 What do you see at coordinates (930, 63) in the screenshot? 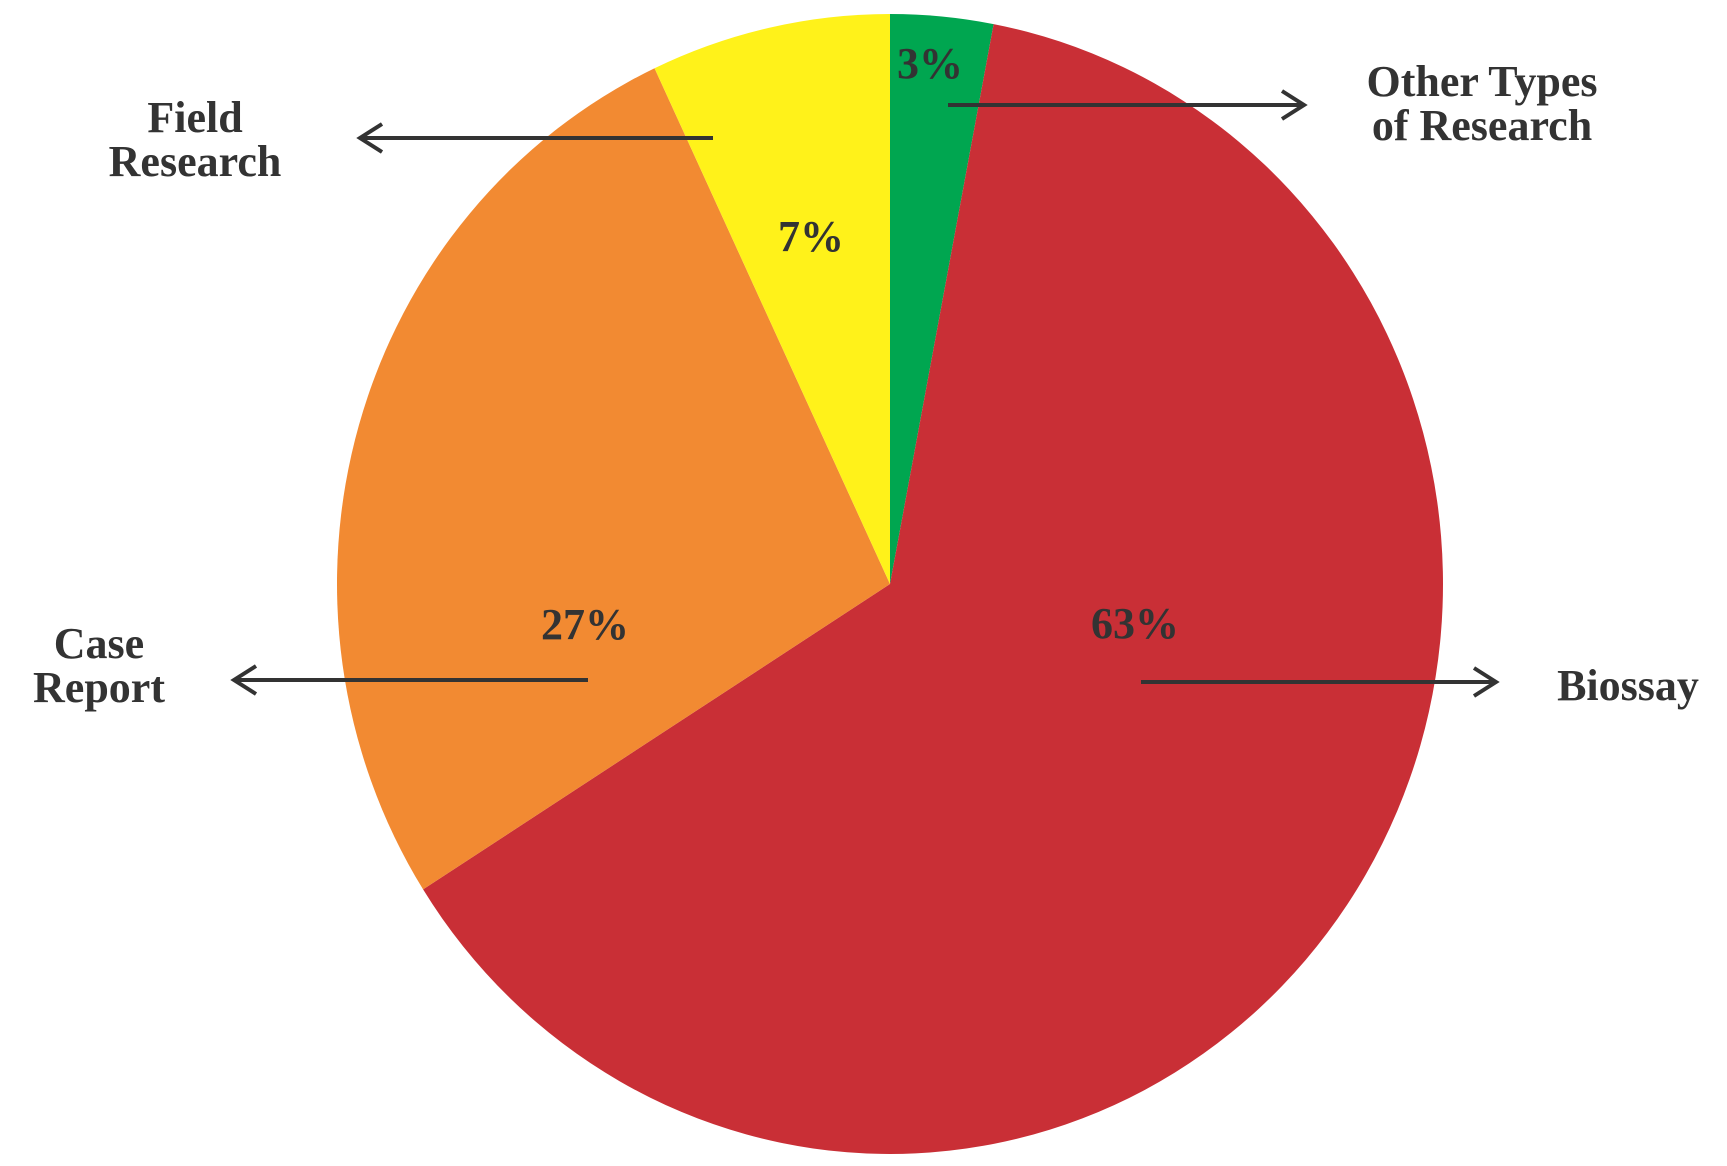
I see `value-label: 3%` at bounding box center [930, 63].